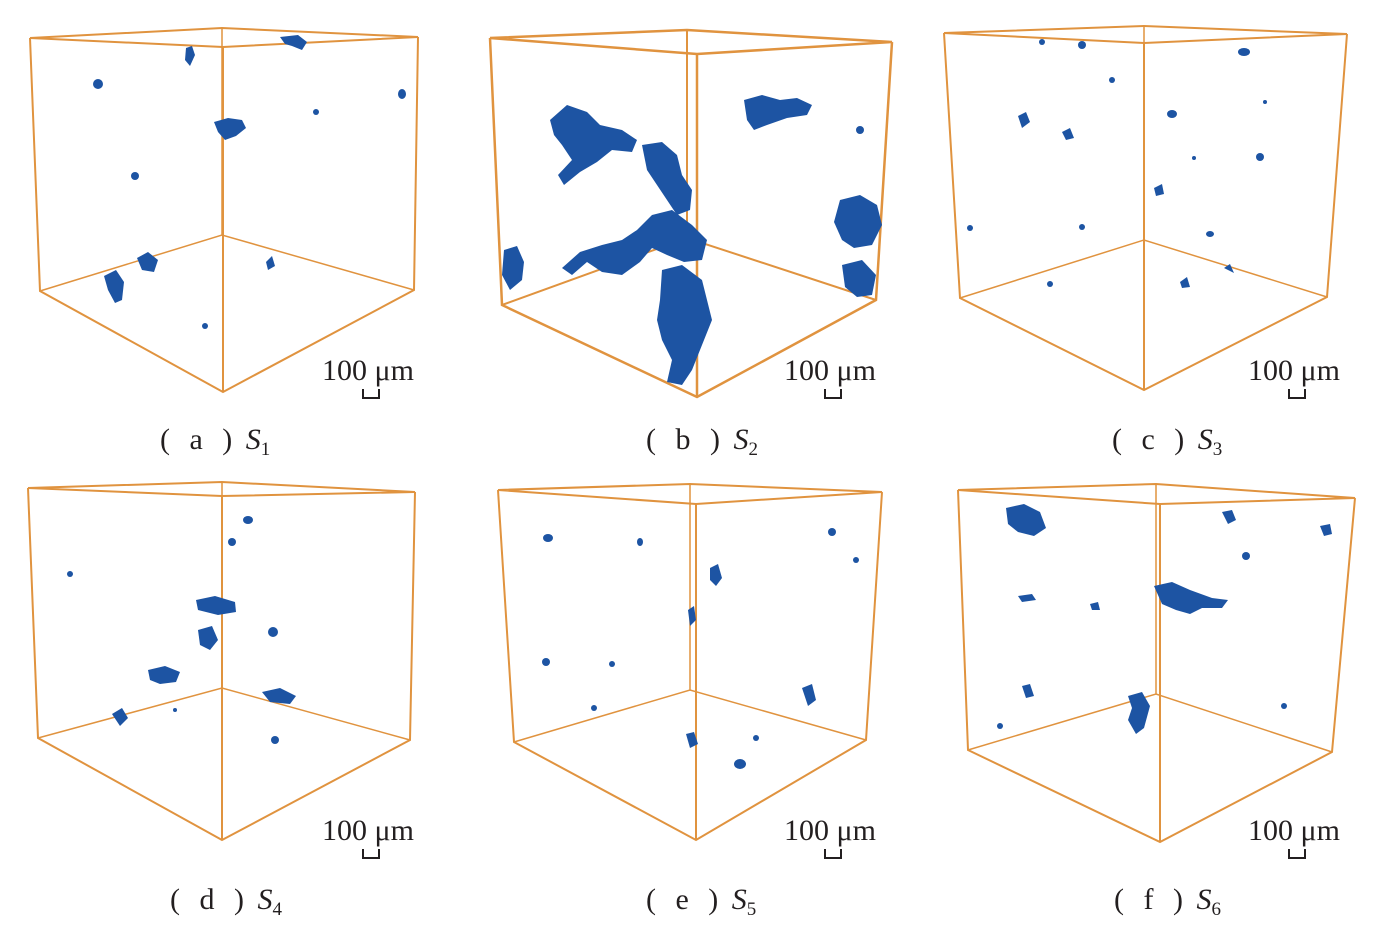  I want to click on caption-label: ( e ), so click(685, 899).